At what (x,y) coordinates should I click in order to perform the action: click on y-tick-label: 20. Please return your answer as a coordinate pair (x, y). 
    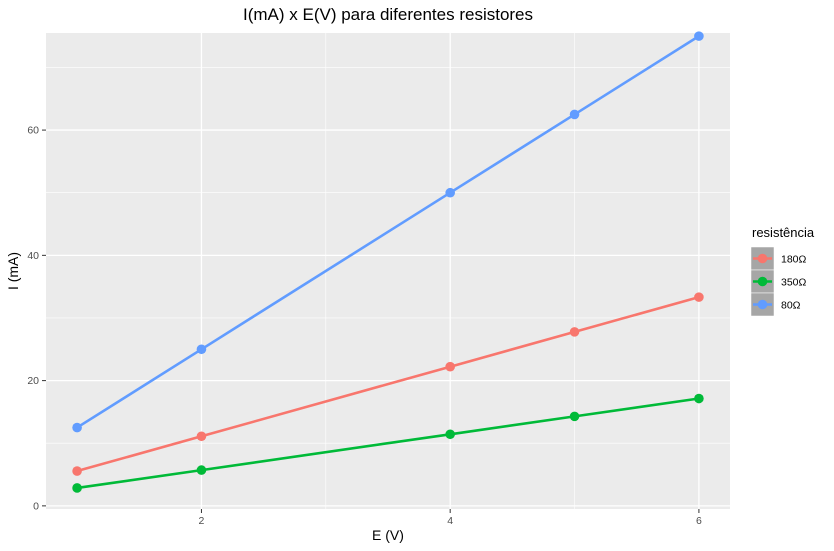
    Looking at the image, I should click on (33, 381).